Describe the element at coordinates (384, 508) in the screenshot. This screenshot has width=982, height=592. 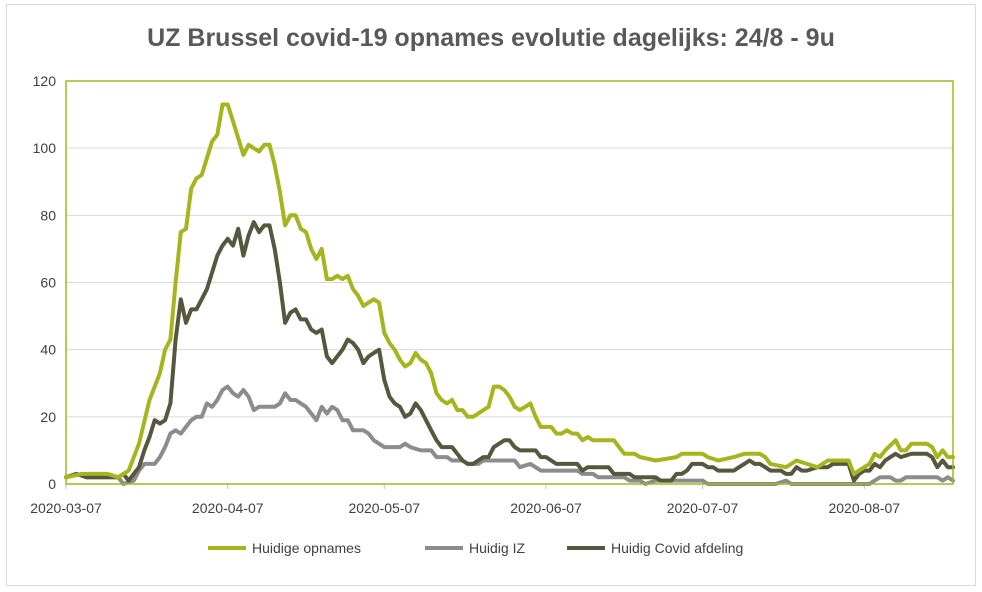
I see `x-tick-label: 2020-05-07` at that location.